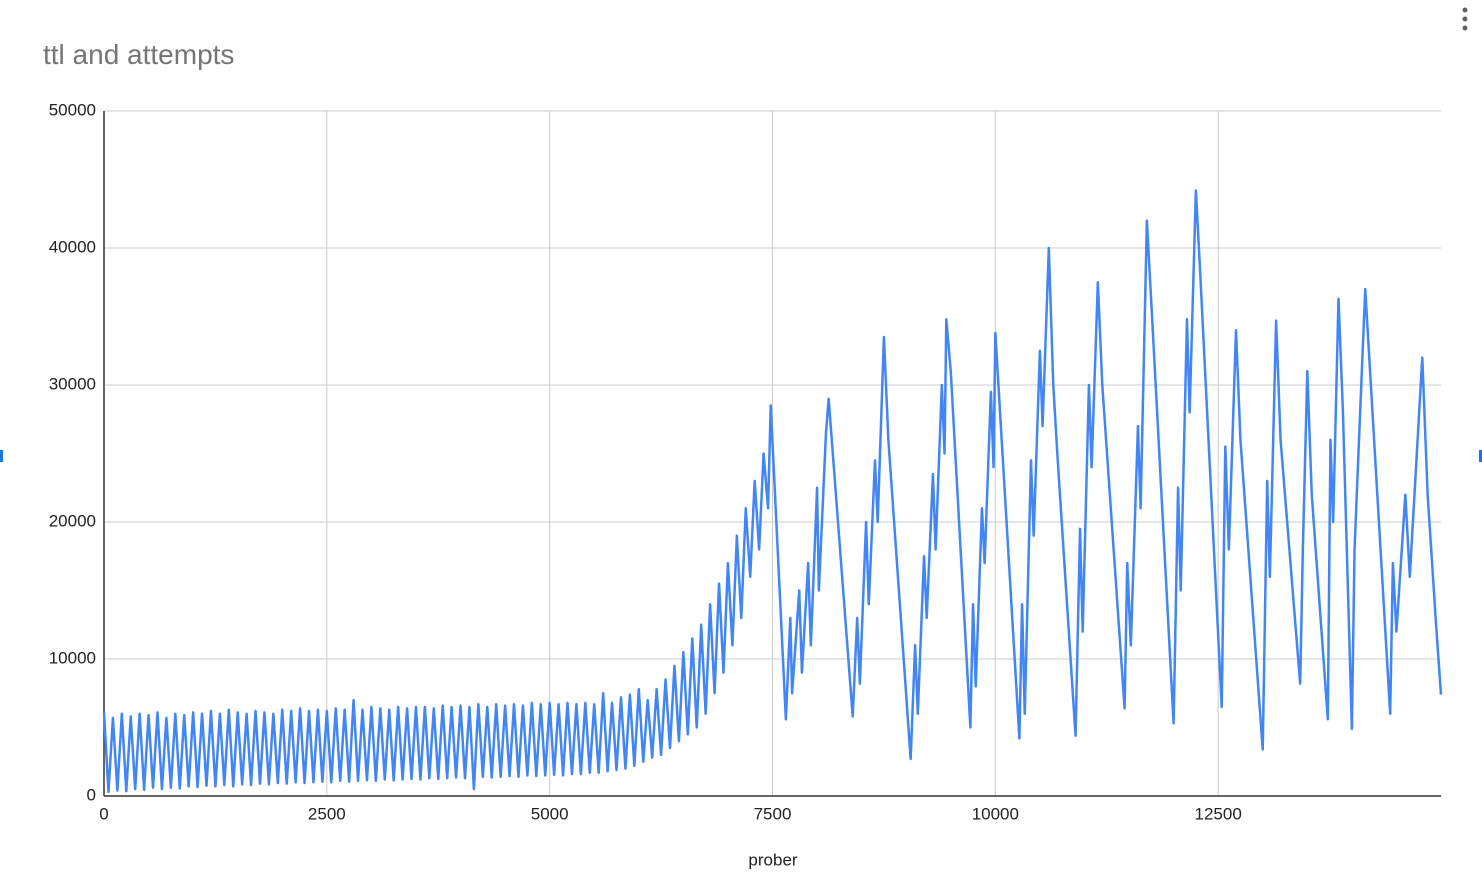 The image size is (1482, 896). Describe the element at coordinates (1218, 813) in the screenshot. I see `x-tick-label: 12500` at that location.